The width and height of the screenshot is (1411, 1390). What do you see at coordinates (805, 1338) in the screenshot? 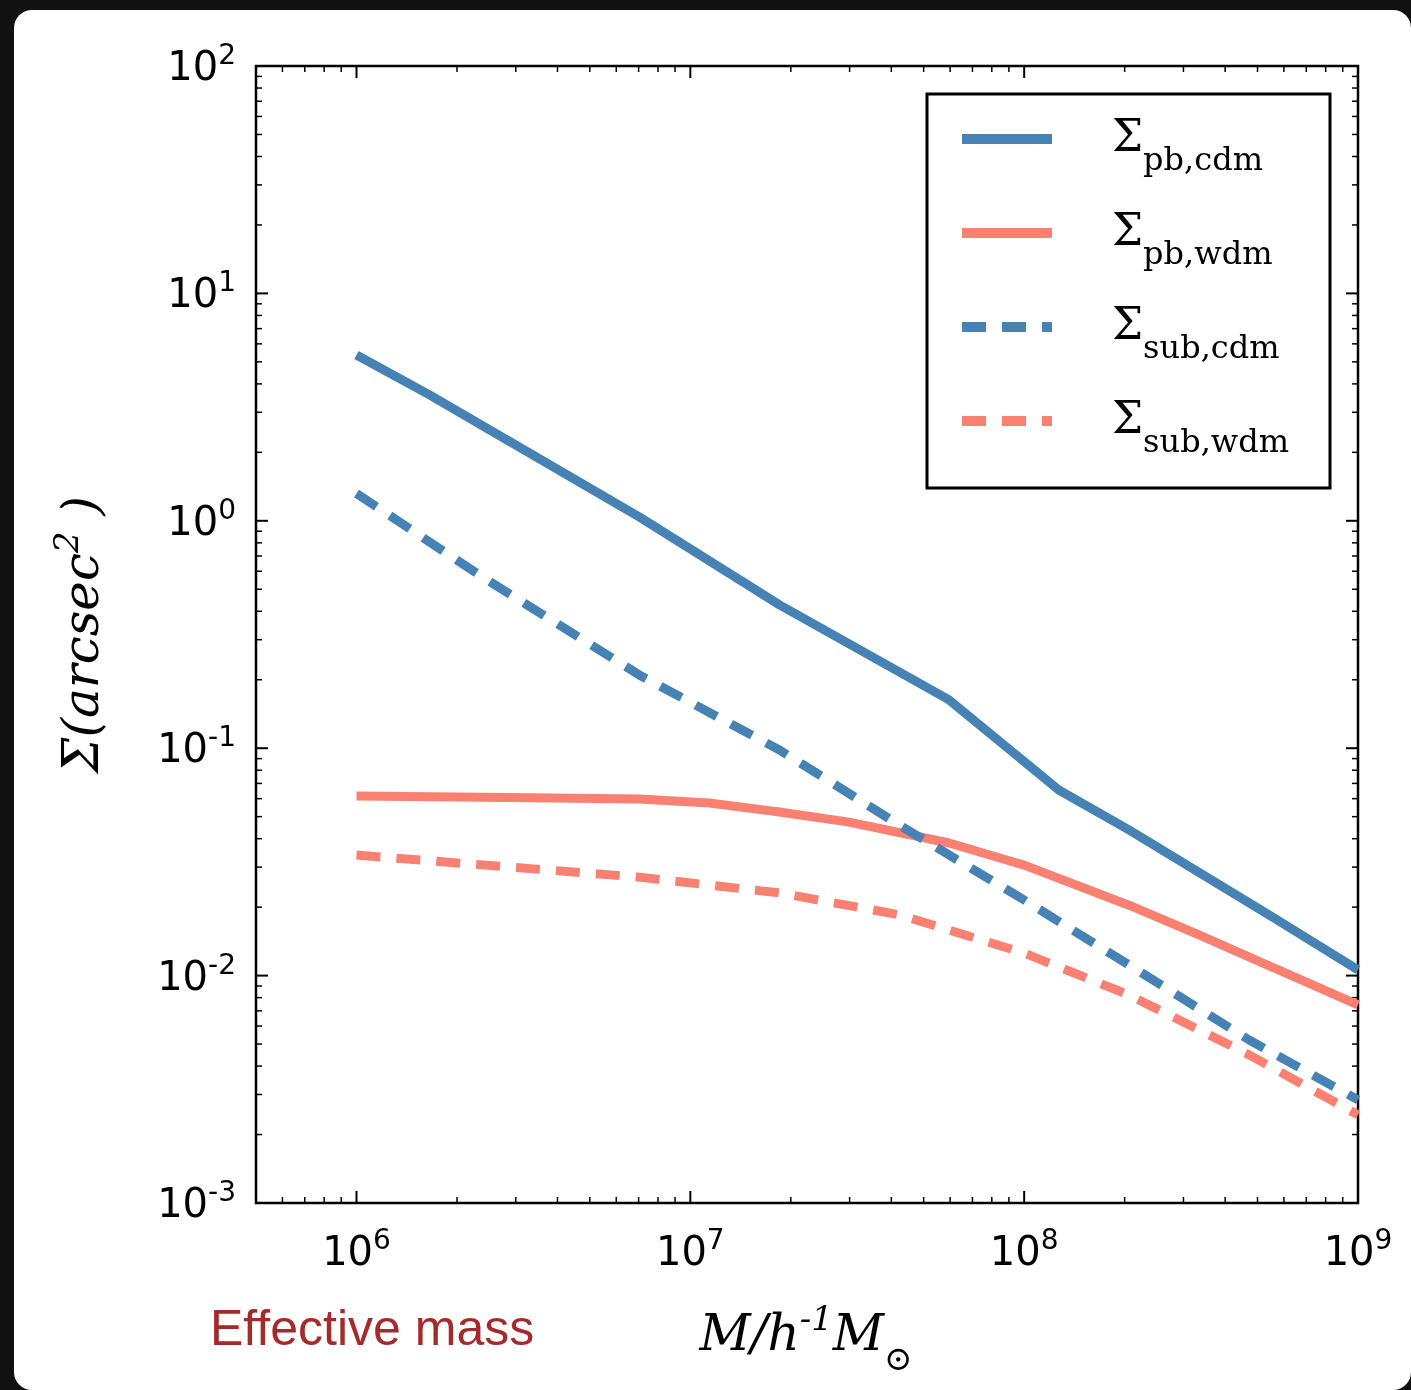
I see `x-axis-title: M/h$^{-1}$M$_{⊙}$` at bounding box center [805, 1338].